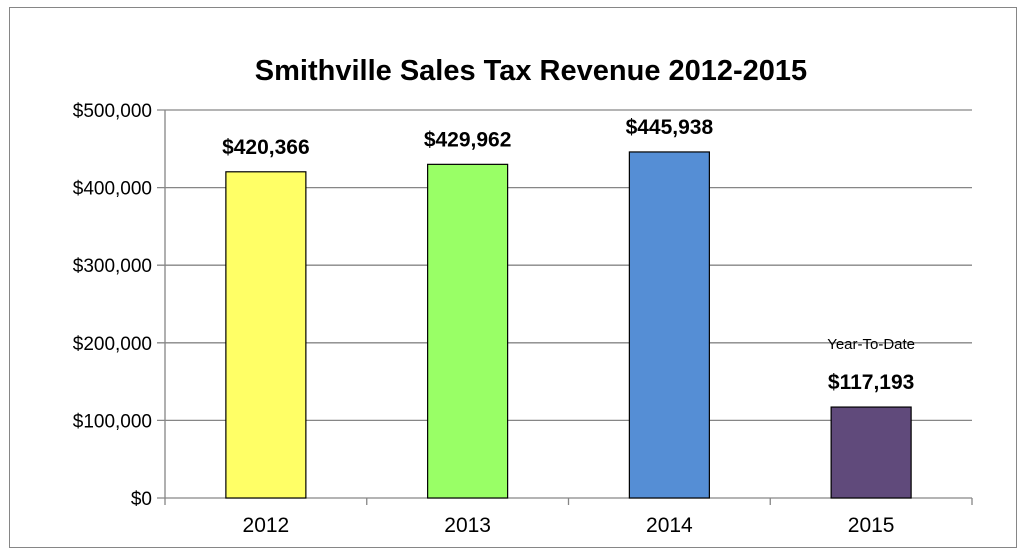  Describe the element at coordinates (871, 344) in the screenshot. I see `year-to-date-annotation: Year-To-Date` at that location.